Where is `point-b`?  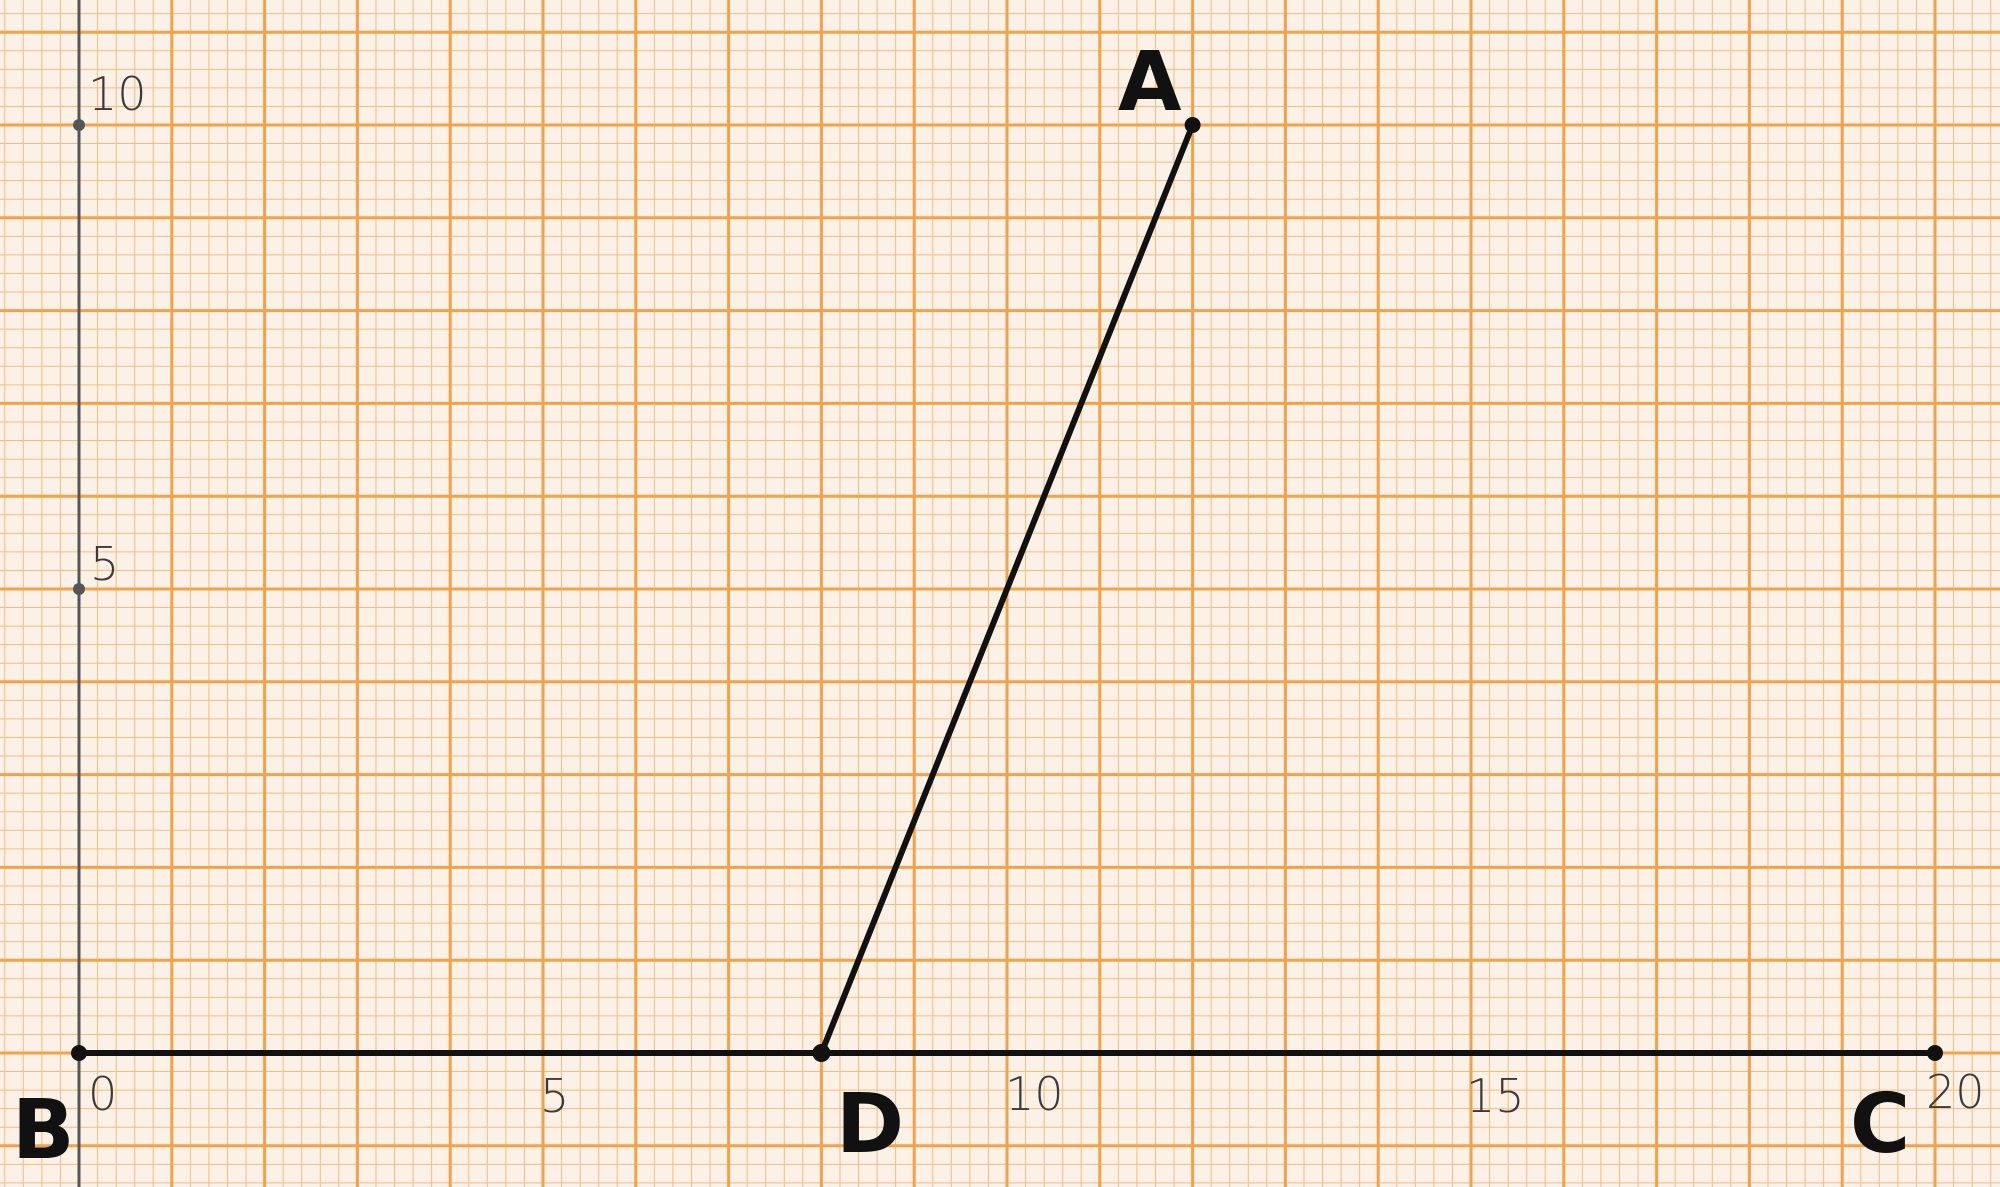
point-b is located at coordinates (79, 1053).